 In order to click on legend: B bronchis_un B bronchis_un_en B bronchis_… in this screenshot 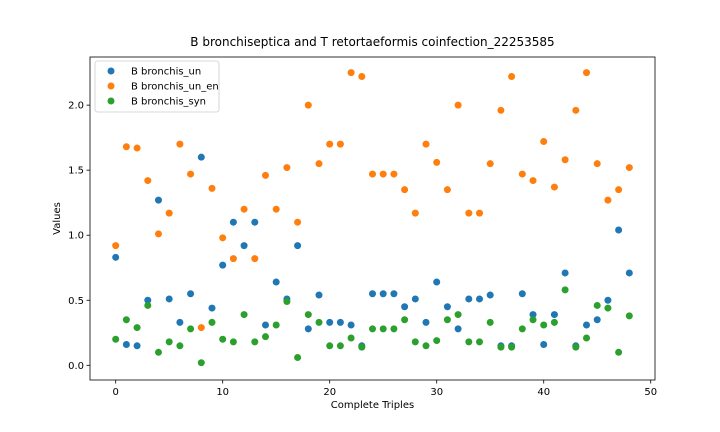, I will do `click(157, 86)`.